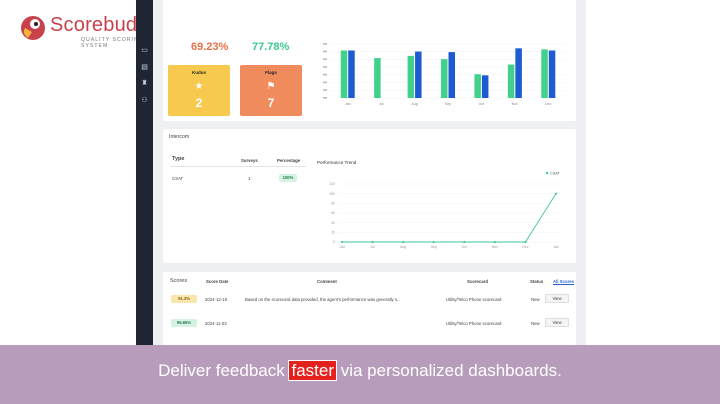 The height and width of the screenshot is (404, 720). I want to click on brand-logo: Scorebuddy QUALITY SCORING SYSTEM, so click(90, 30).